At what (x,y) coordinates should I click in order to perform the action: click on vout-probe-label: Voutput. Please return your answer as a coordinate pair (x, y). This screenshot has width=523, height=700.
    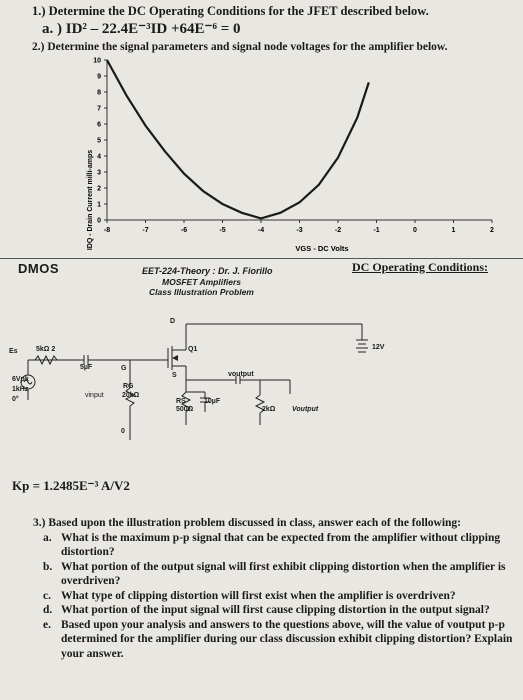
    Looking at the image, I should click on (305, 409).